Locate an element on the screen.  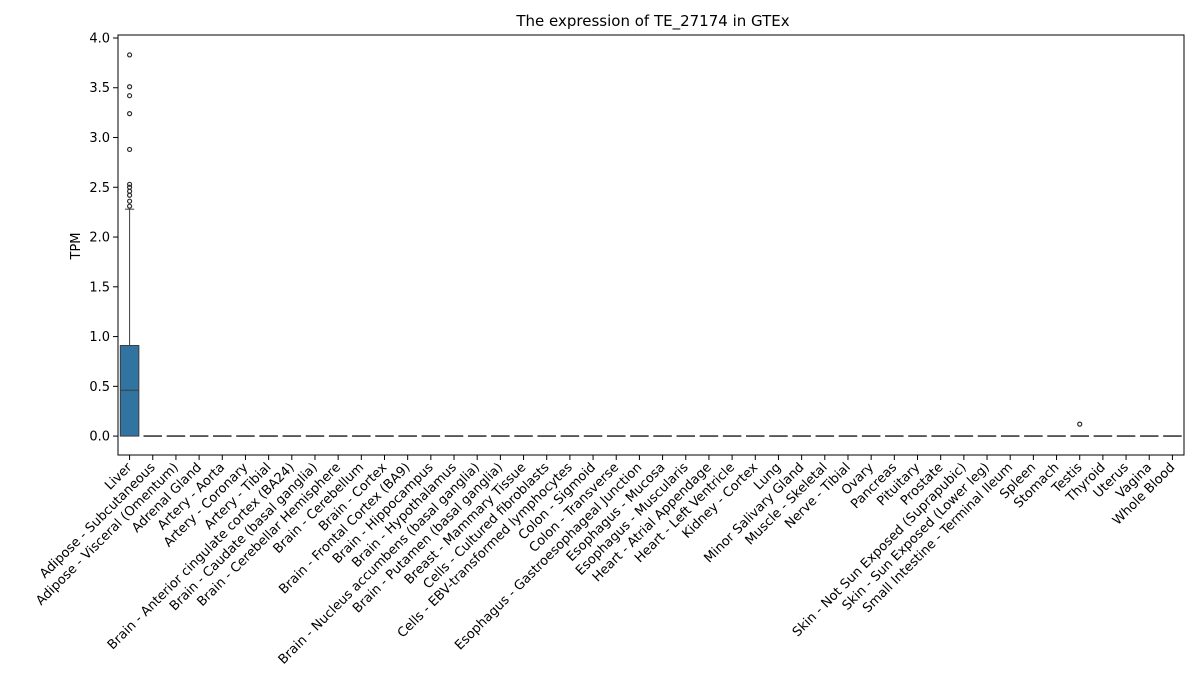
y-axis-ticks: 0.0 0.5 1.0 1.5 2.0 2.5 3.0 3.5 4.0 is located at coordinates (103, 238).